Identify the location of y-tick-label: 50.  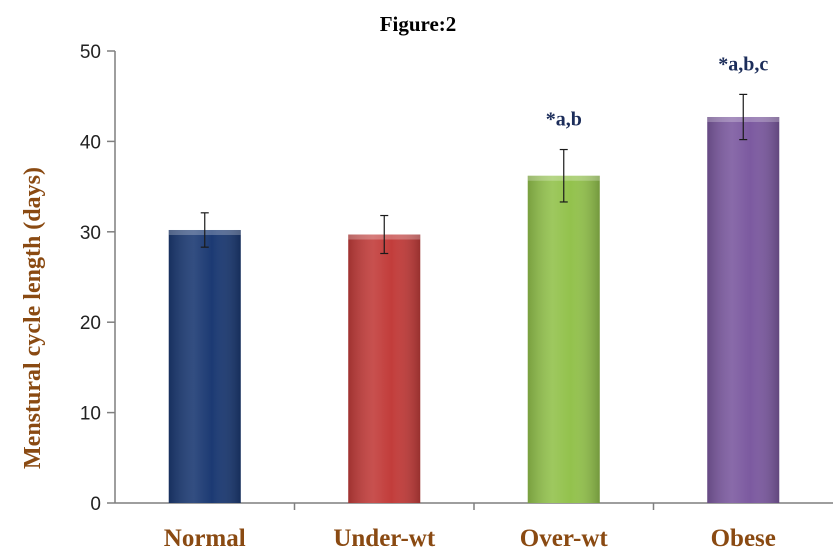
(90, 52).